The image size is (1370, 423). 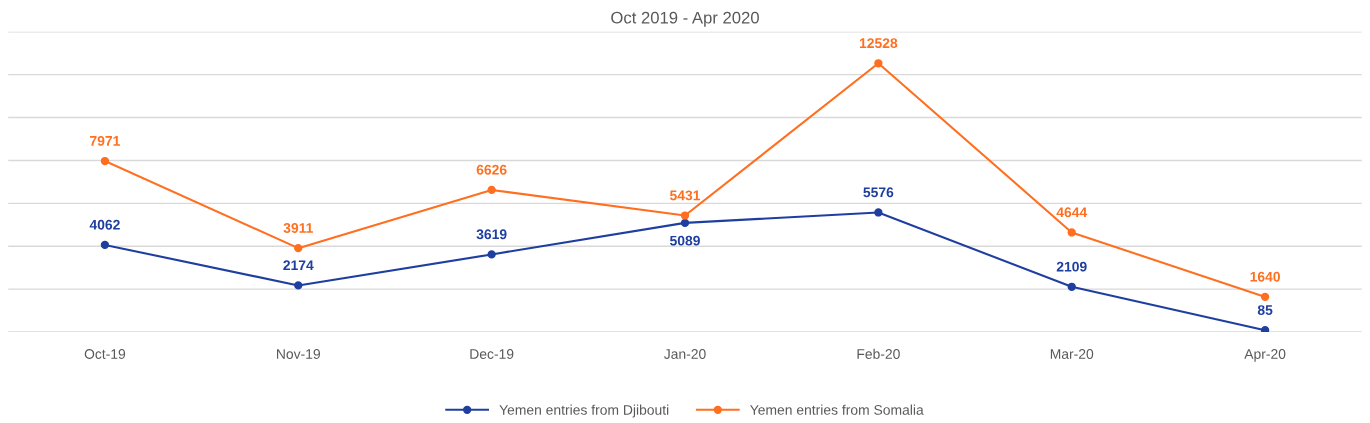 I want to click on data-label: 5431, so click(x=685, y=195).